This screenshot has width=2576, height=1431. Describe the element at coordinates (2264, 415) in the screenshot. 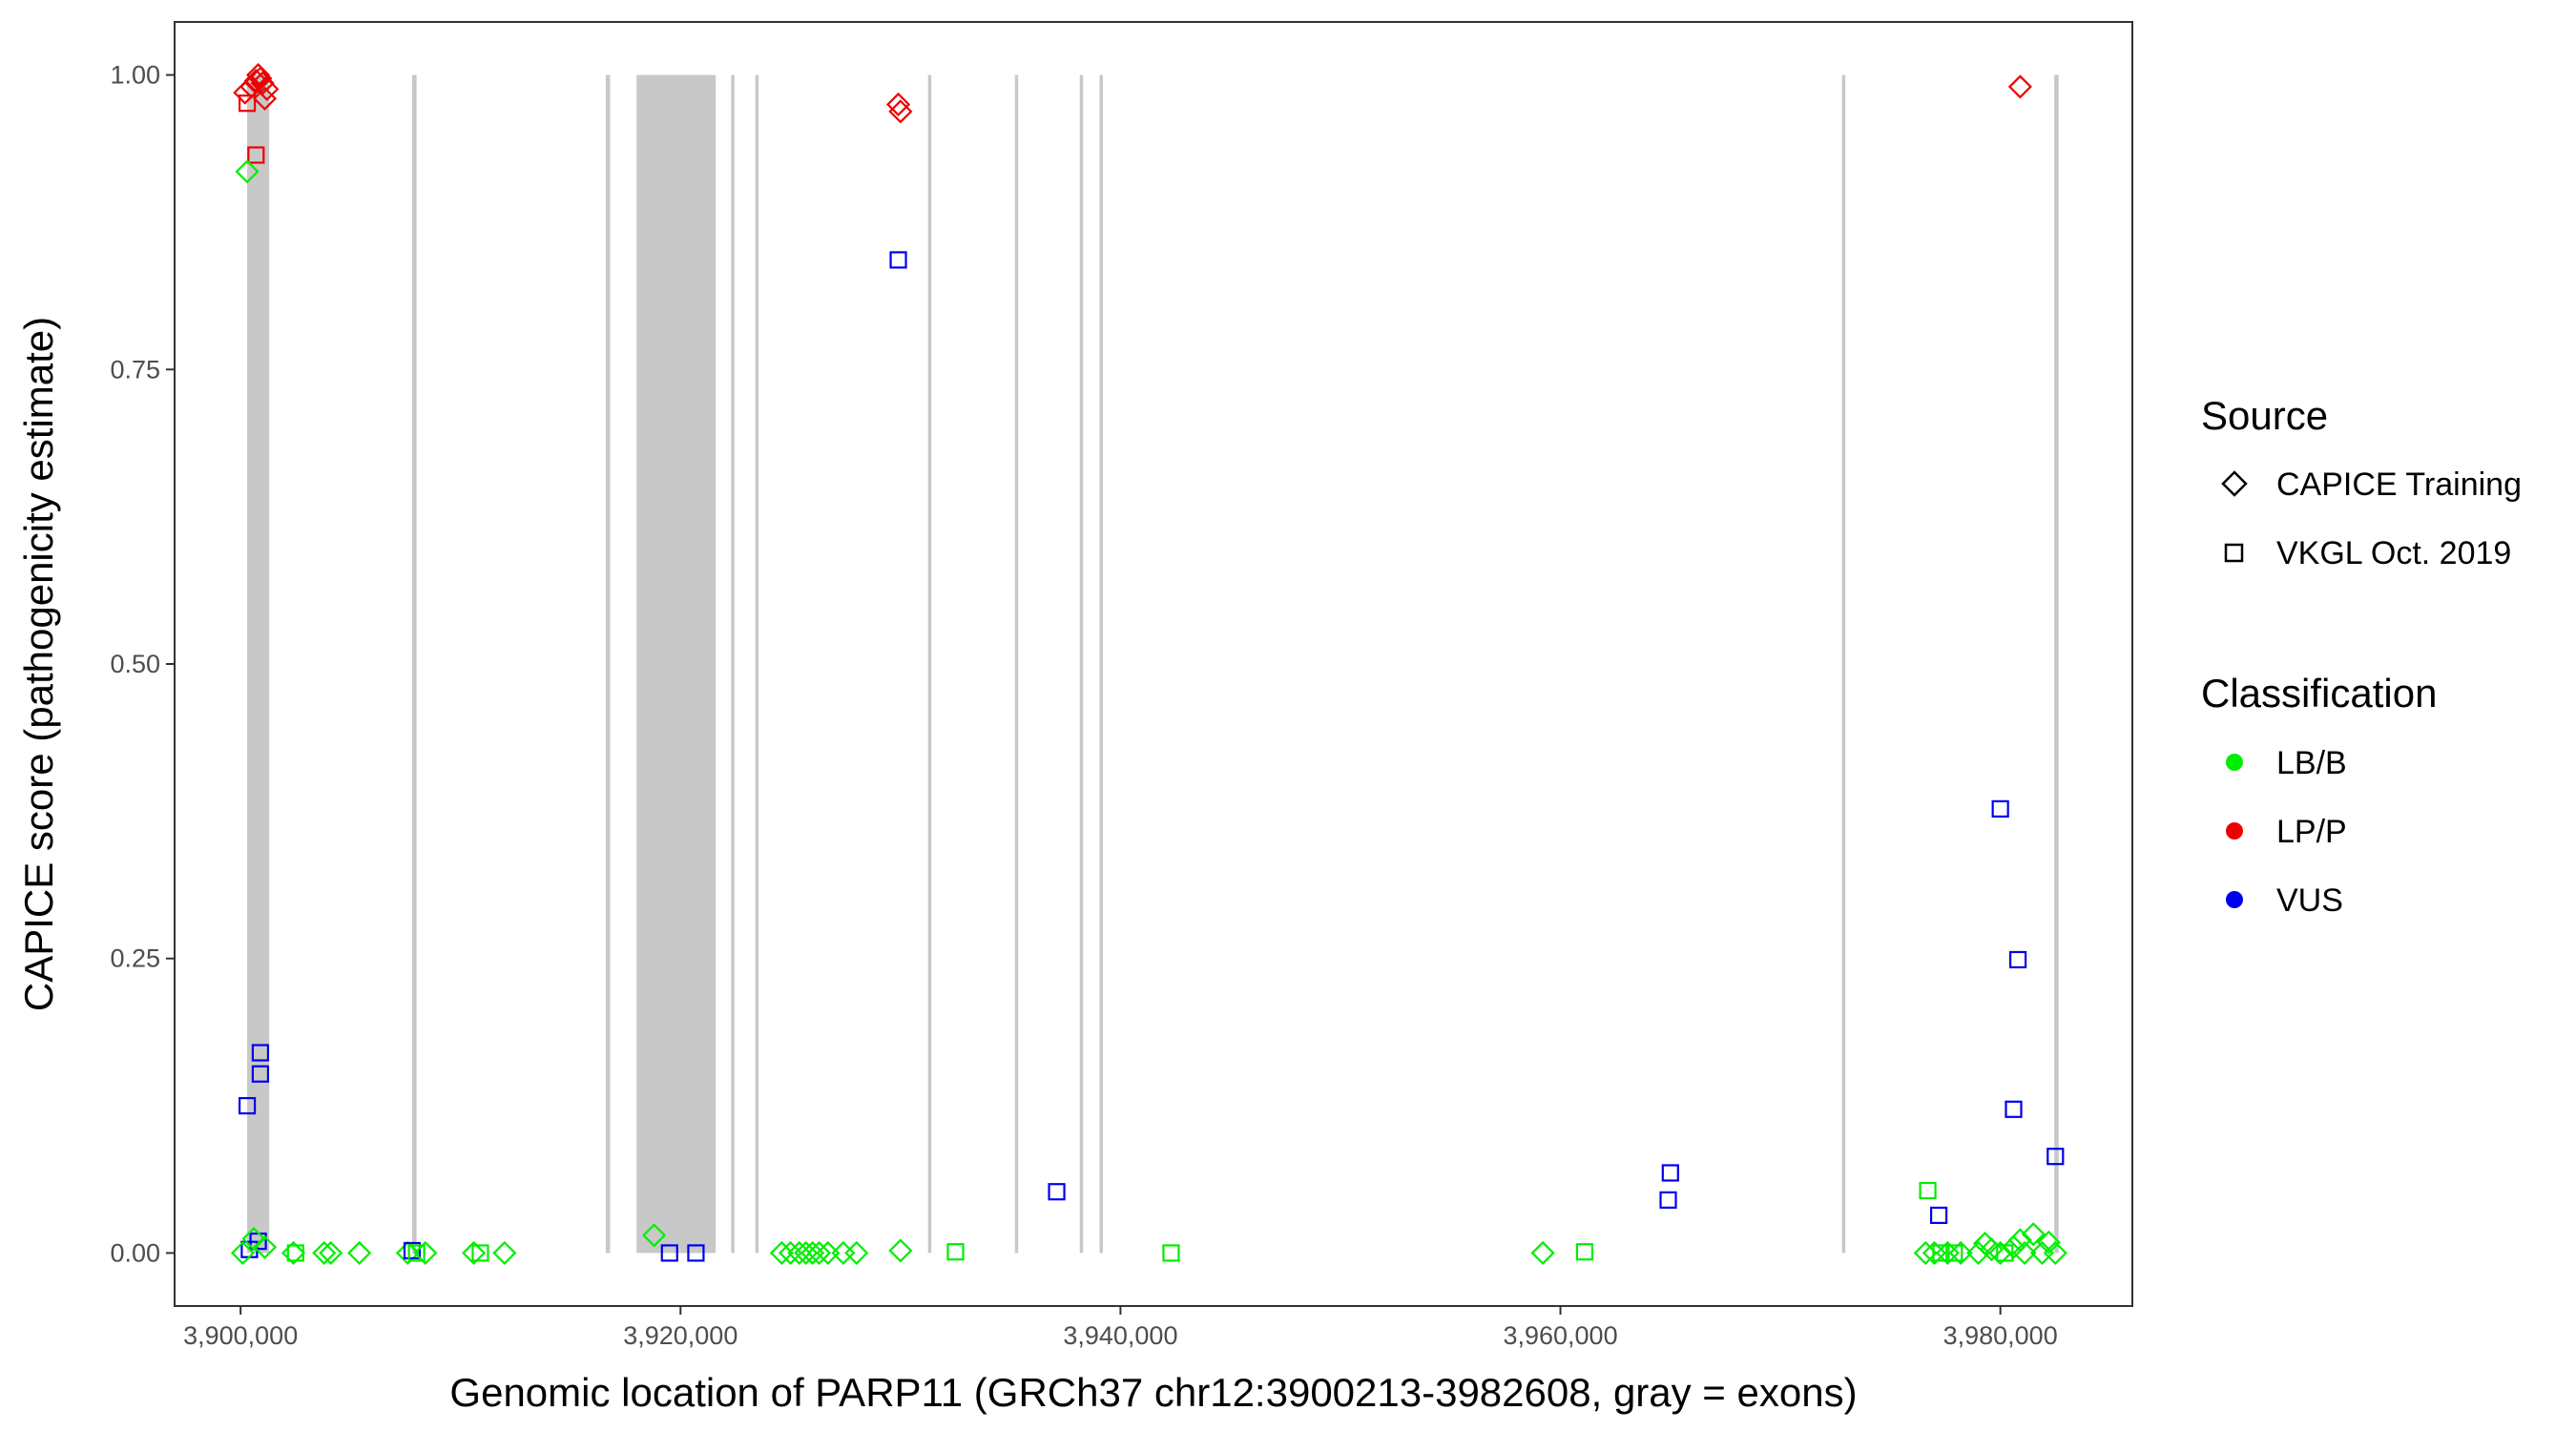

I see `legend-source-title: Source` at that location.